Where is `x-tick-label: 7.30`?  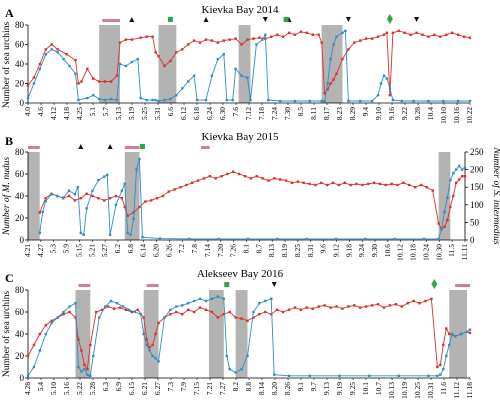 x-tick-label: 7.30 is located at coordinates (287, 113).